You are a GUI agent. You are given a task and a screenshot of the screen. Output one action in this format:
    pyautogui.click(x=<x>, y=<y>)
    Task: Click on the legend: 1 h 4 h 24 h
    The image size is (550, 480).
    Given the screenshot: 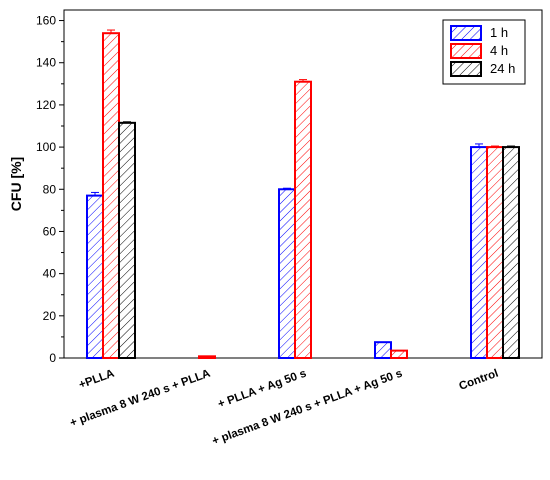 What is the action you would take?
    pyautogui.click(x=484, y=52)
    